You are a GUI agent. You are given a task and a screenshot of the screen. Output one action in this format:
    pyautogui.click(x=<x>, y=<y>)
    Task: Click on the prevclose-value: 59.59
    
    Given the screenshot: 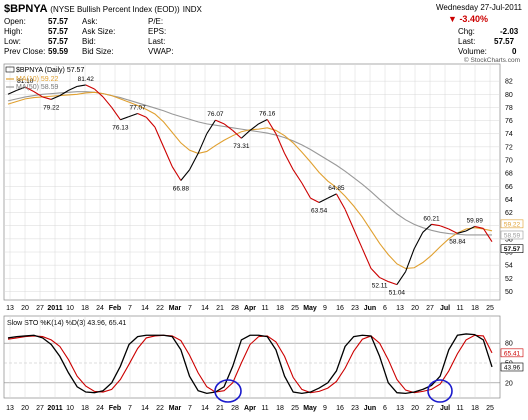 What is the action you would take?
    pyautogui.click(x=58, y=51)
    